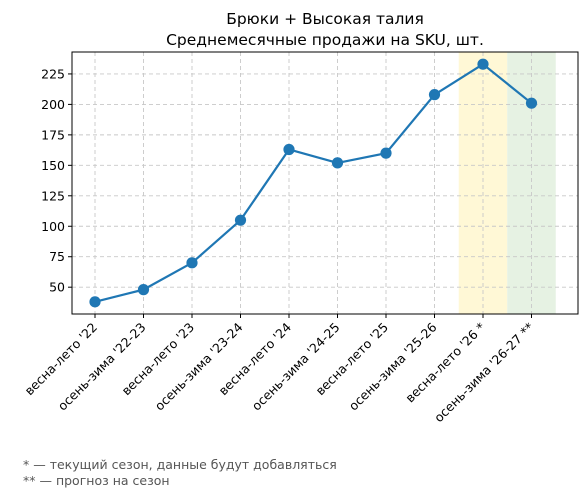 The image size is (588, 497). Describe the element at coordinates (53, 165) in the screenshot. I see `y-tick-label-4: 150` at that location.